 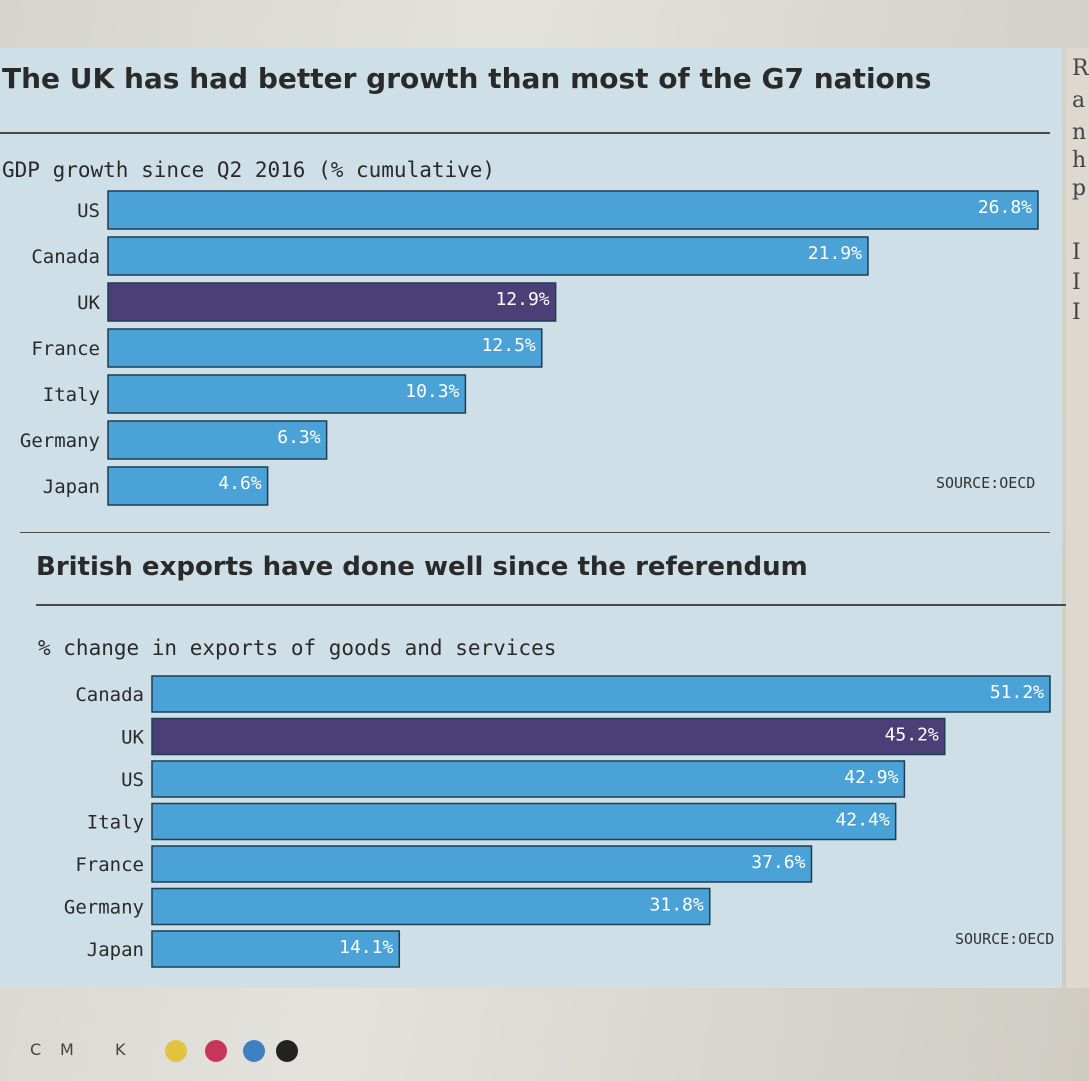 I want to click on value-label: 26.8%, so click(x=1005, y=207).